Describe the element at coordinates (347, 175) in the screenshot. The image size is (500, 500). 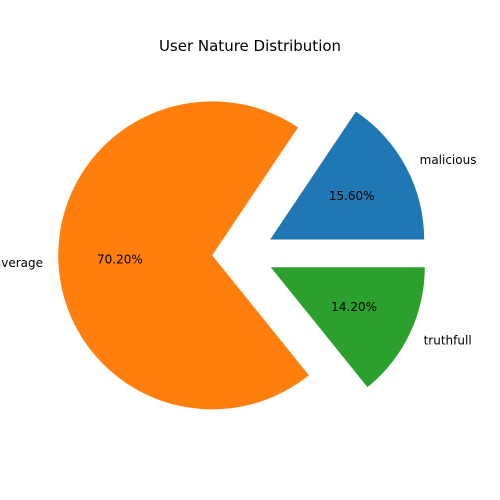
I see `pie-slice-malicious` at that location.